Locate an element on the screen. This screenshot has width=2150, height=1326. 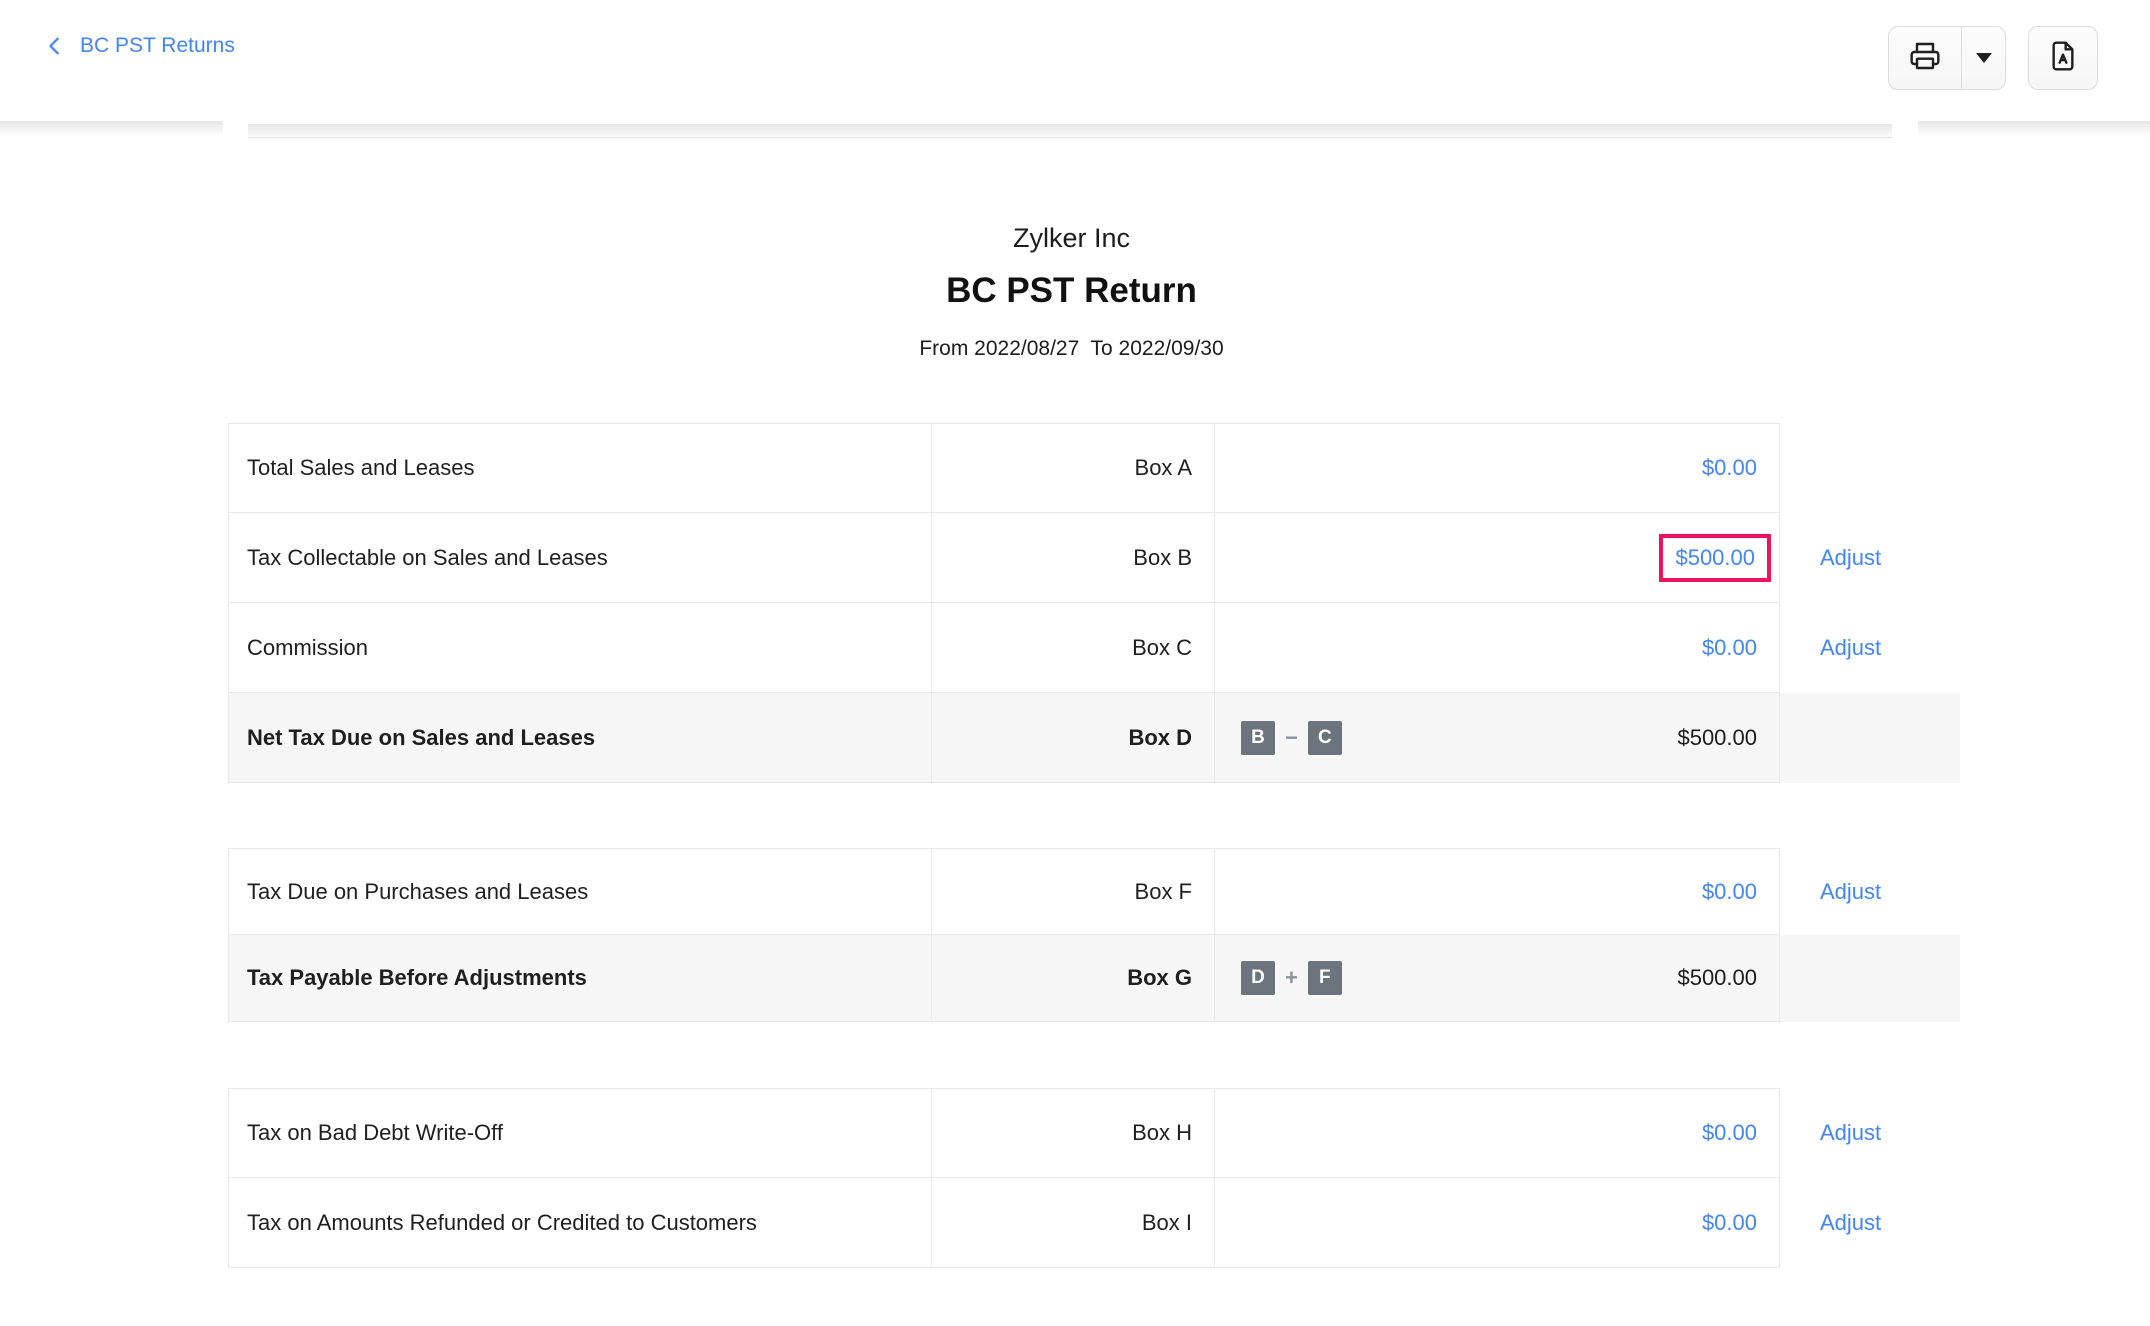
formula-badge: F is located at coordinates (1324, 978).